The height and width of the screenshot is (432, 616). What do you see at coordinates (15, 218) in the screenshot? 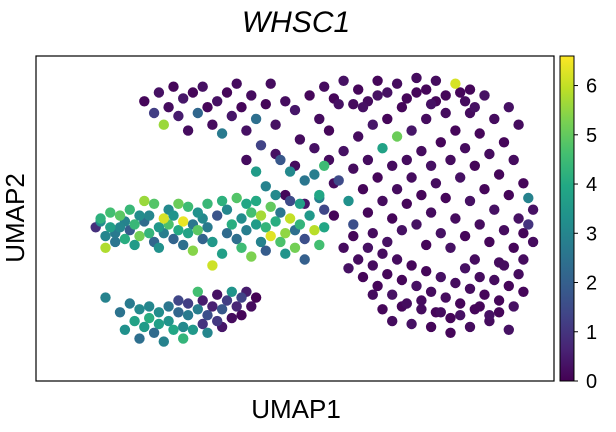
I see `y-axis-label: UMAP2` at bounding box center [15, 218].